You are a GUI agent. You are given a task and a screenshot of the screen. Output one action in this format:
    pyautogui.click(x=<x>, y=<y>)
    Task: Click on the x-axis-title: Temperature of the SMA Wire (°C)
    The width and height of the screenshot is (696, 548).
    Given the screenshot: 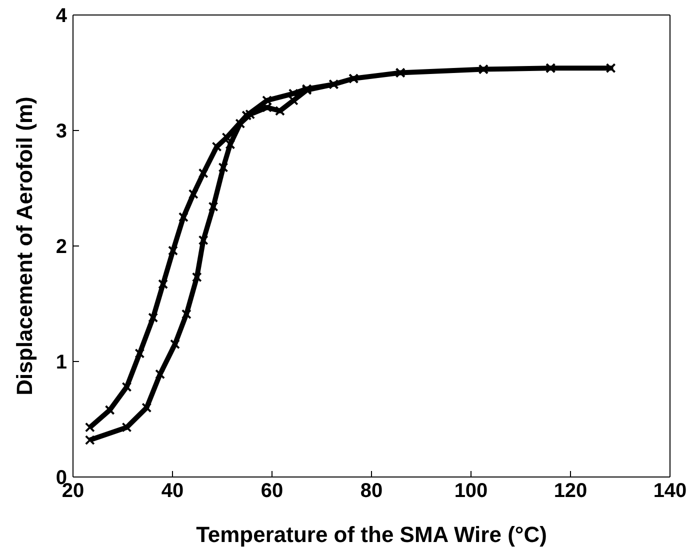 What is the action you would take?
    pyautogui.click(x=371, y=534)
    